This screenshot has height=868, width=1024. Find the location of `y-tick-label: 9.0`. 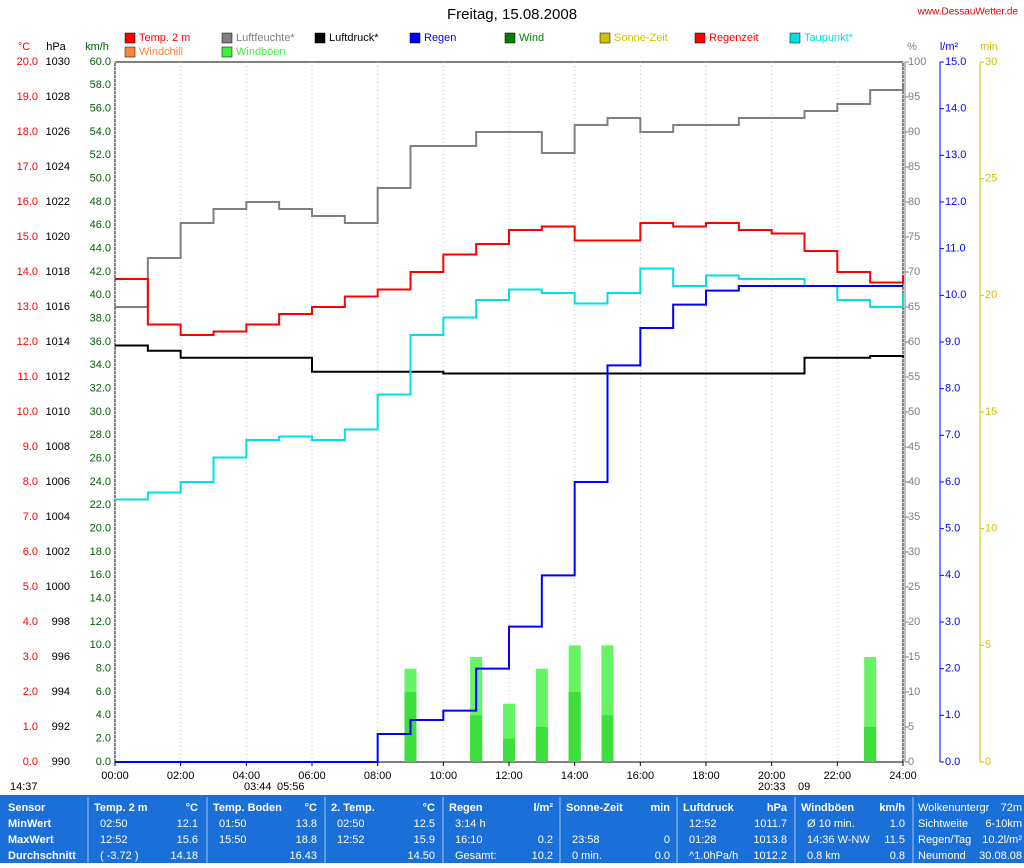

y-tick-label: 9.0 is located at coordinates (30, 447).